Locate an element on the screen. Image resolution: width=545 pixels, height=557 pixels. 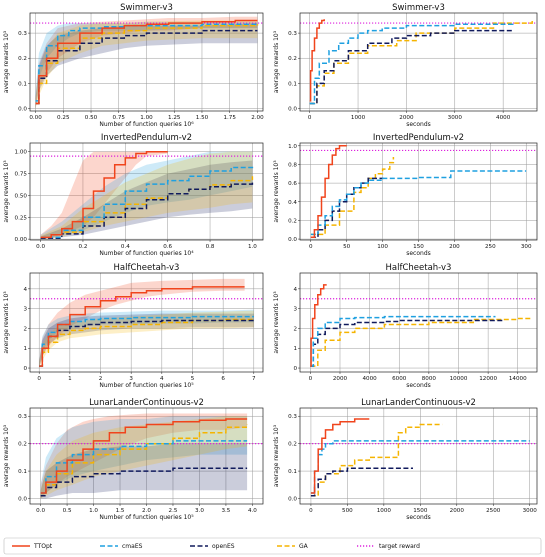
x-tick-label: 0.8 is located at coordinates (210, 247).